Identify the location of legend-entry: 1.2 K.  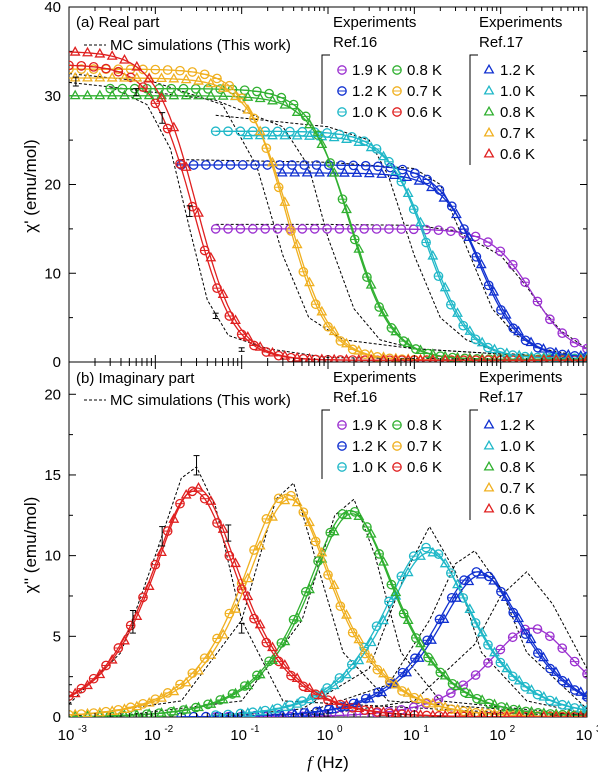
(369, 91).